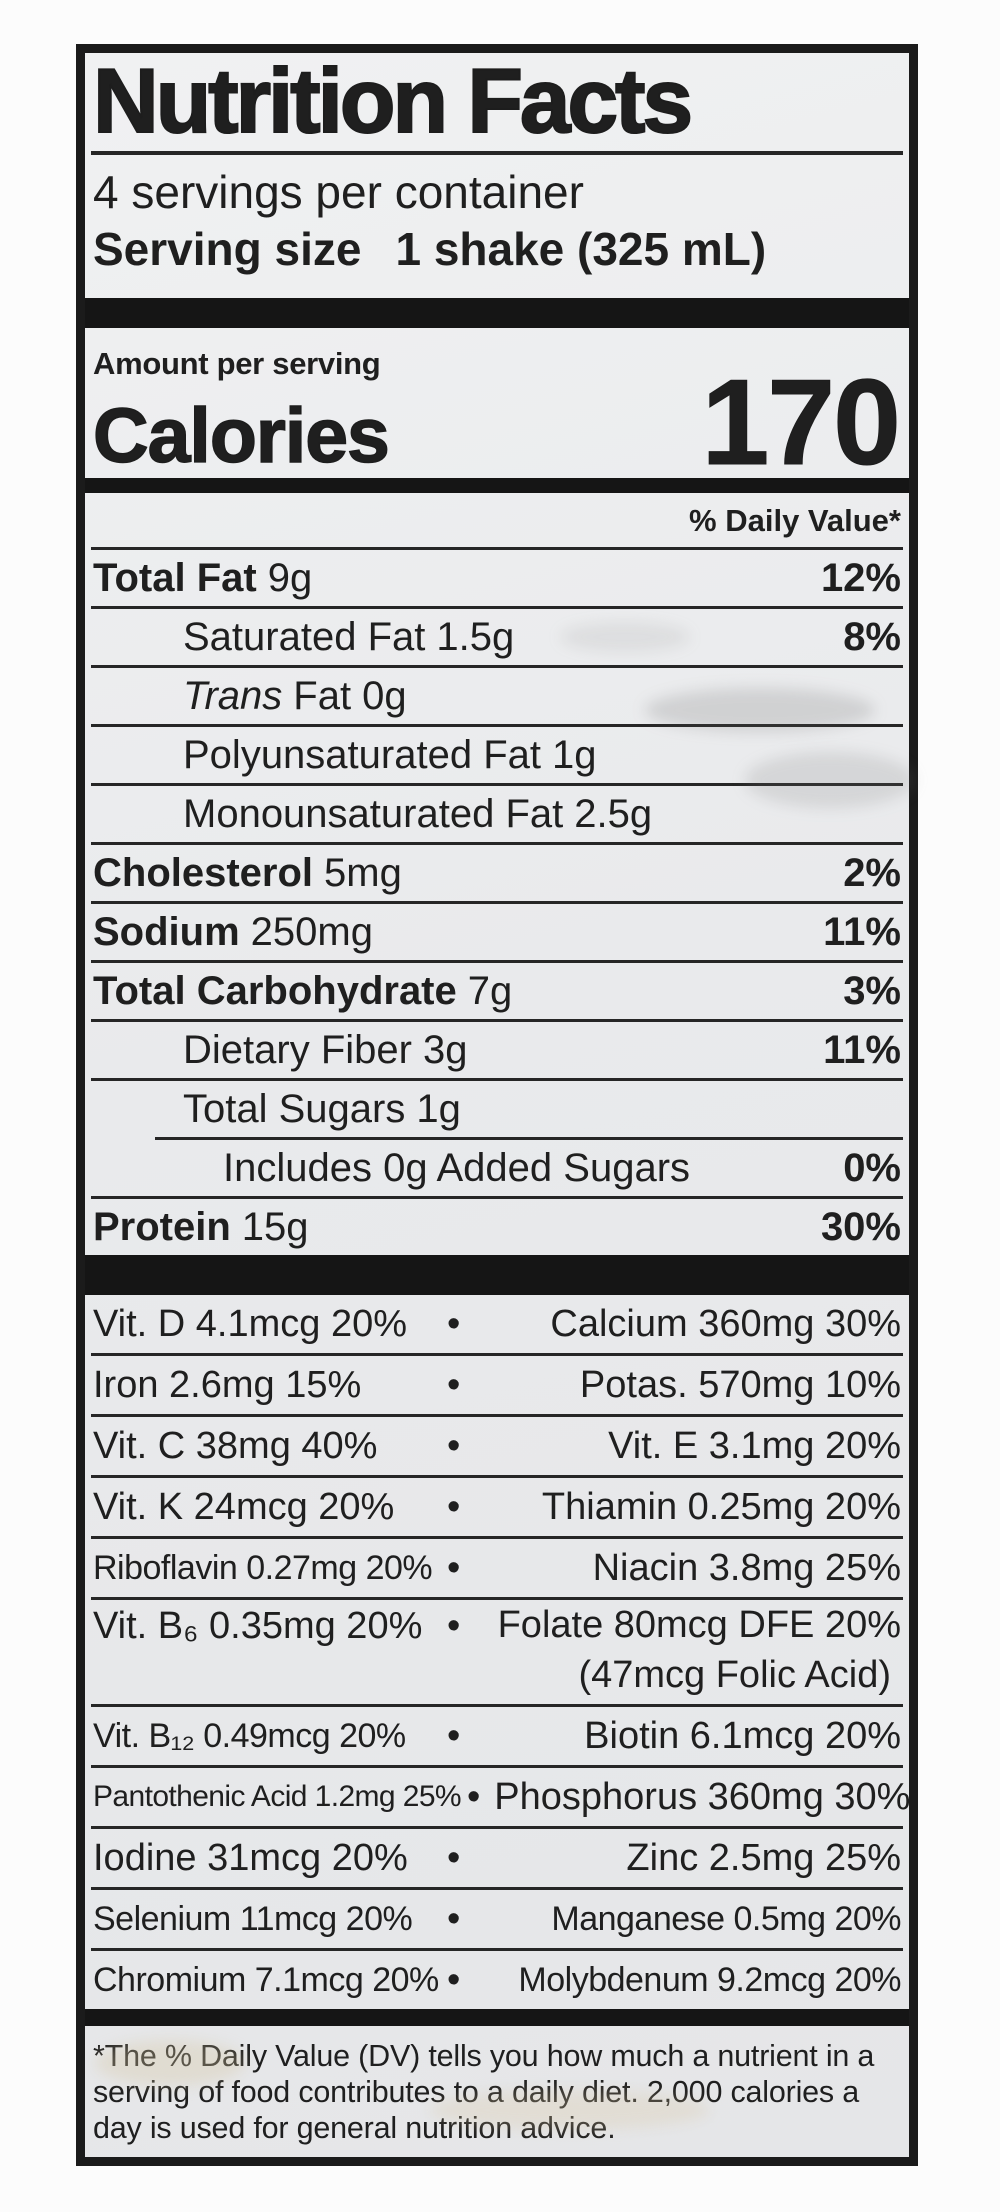 The width and height of the screenshot is (1000, 2212). Describe the element at coordinates (497, 696) in the screenshot. I see `nutrient-row-trans-fat: Trans Fat 0g` at that location.